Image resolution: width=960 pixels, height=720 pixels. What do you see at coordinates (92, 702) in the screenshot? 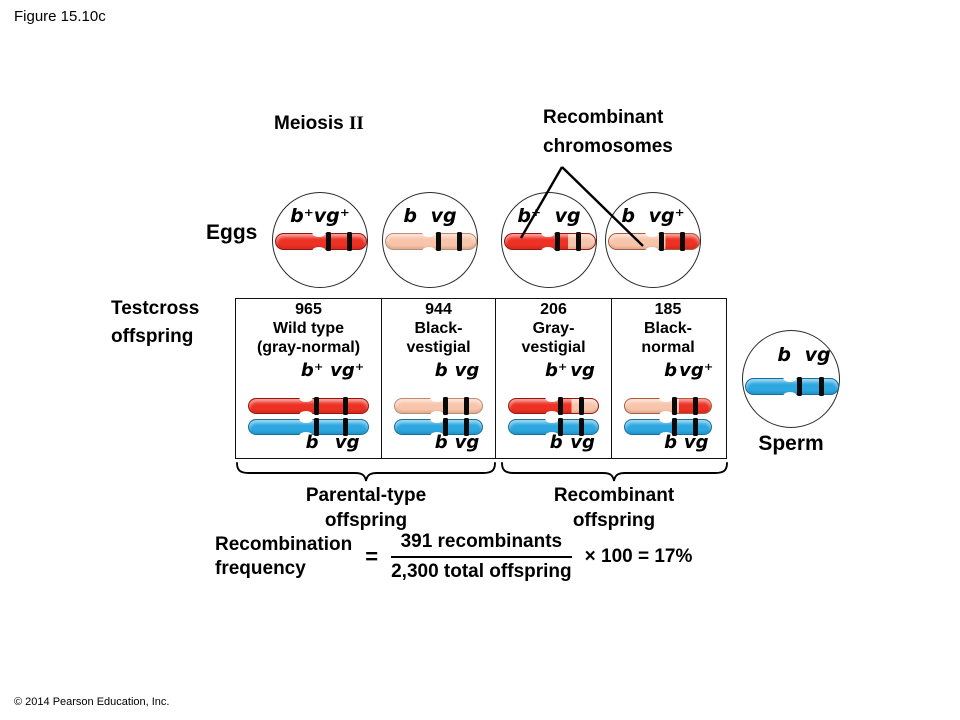
I see `copyright-notice: © 2014 Pearson Education, Inc.` at bounding box center [92, 702].